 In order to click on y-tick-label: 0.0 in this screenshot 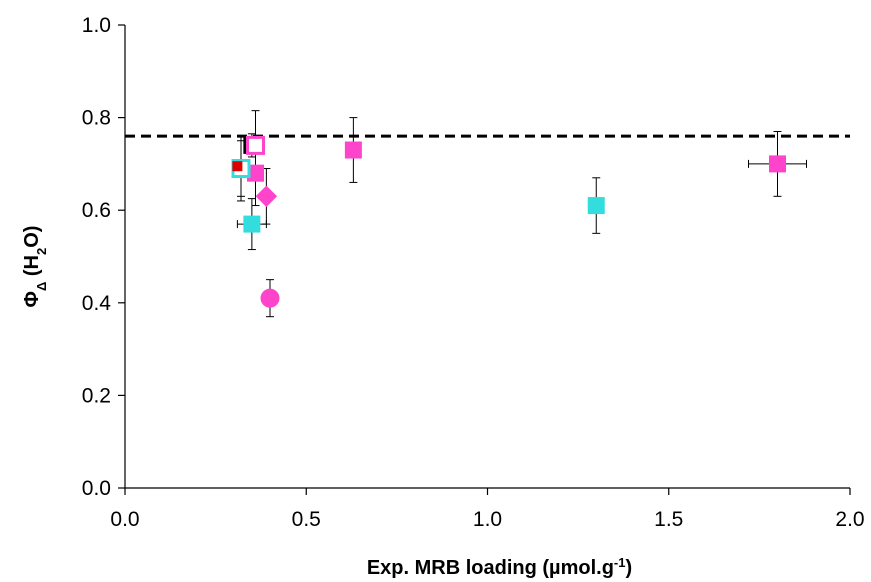, I will do `click(96, 488)`.